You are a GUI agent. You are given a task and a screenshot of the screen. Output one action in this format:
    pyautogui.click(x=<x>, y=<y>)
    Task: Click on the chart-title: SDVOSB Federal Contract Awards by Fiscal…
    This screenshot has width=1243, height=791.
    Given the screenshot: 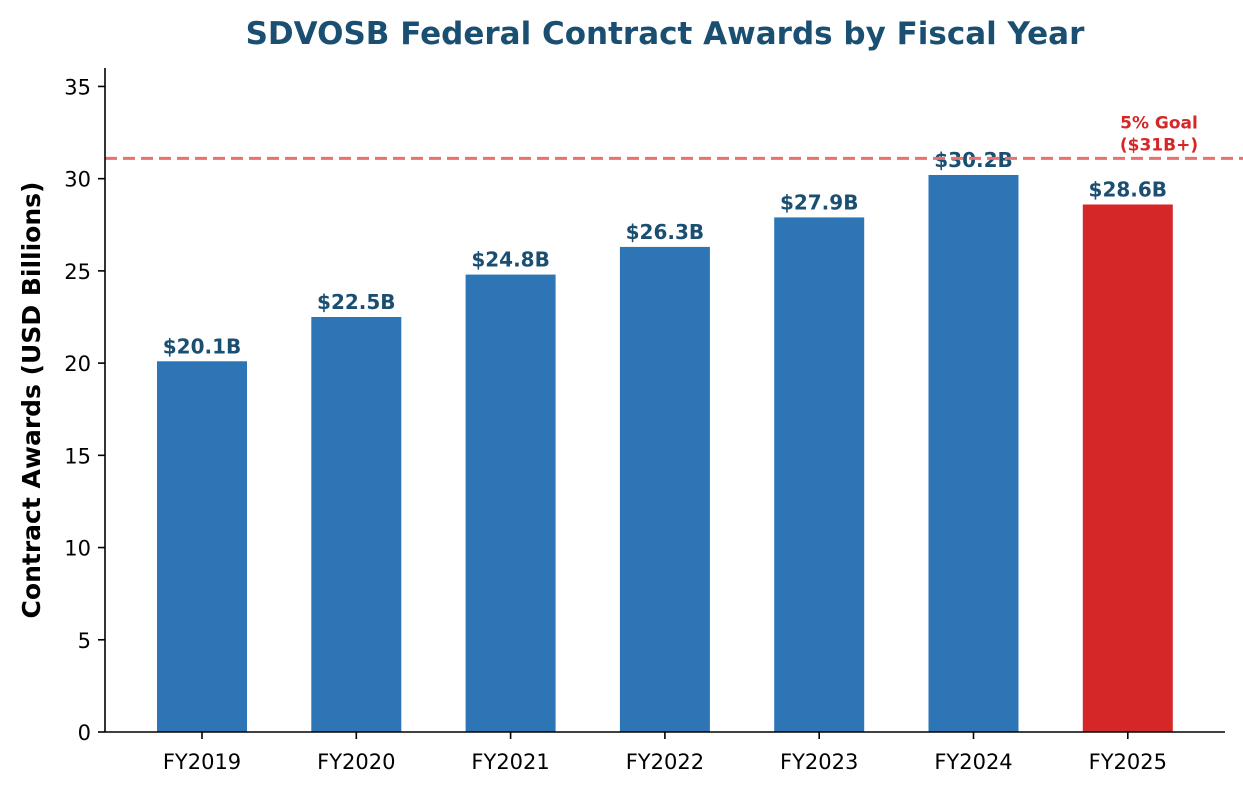 What is the action you would take?
    pyautogui.click(x=665, y=34)
    